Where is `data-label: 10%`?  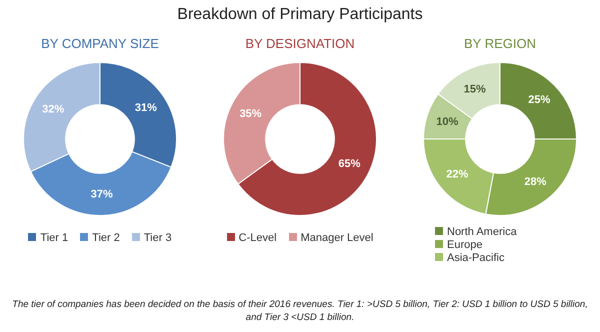 data-label: 10% is located at coordinates (447, 122).